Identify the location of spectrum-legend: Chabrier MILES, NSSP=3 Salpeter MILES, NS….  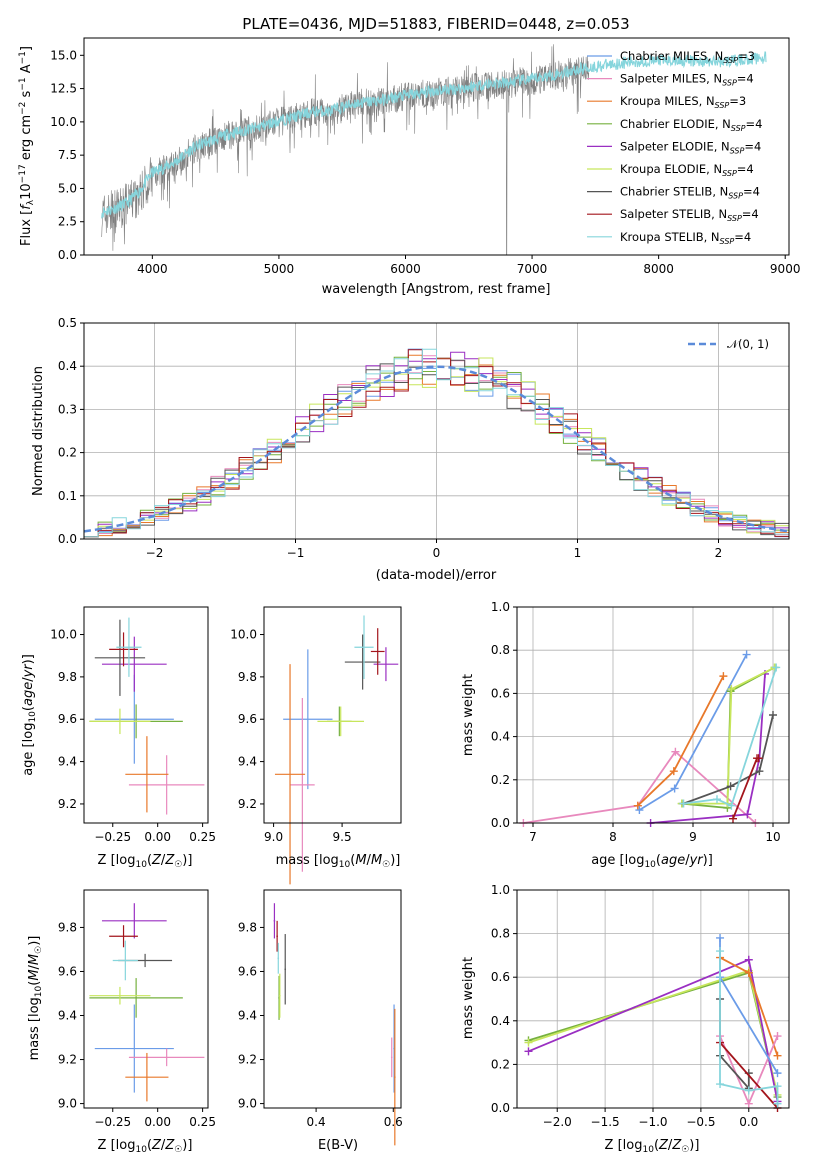
(674, 147).